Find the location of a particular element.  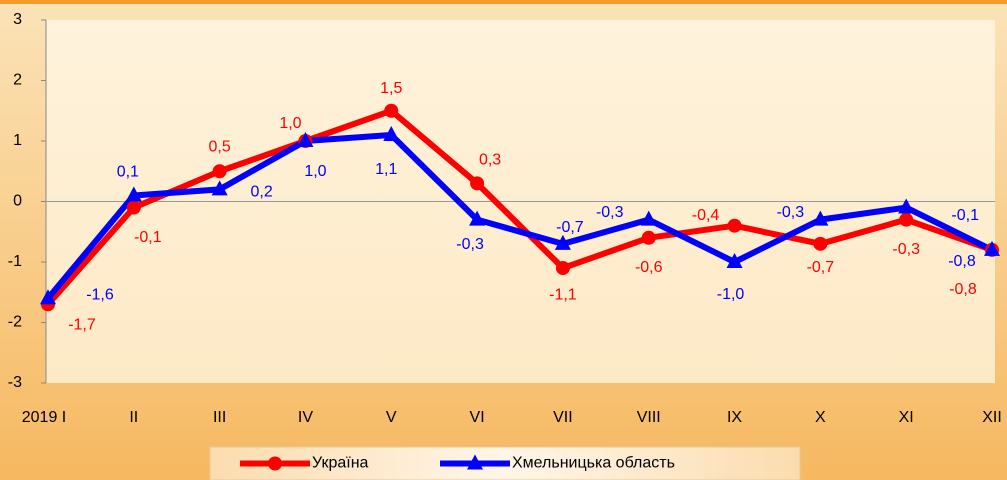

legend-label: Хмельницька область is located at coordinates (593, 463).